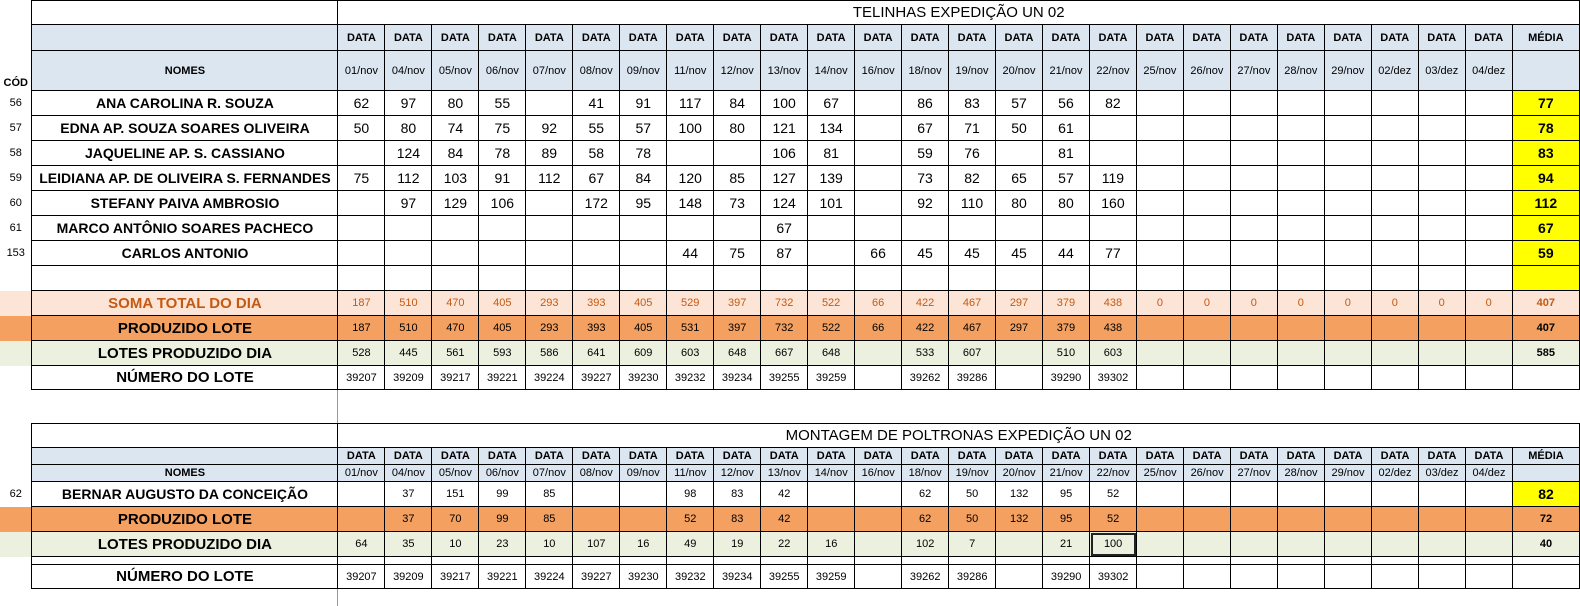 The image size is (1580, 606). What do you see at coordinates (549, 576) in the screenshot?
I see `numero-lote-row-cell: 39224` at bounding box center [549, 576].